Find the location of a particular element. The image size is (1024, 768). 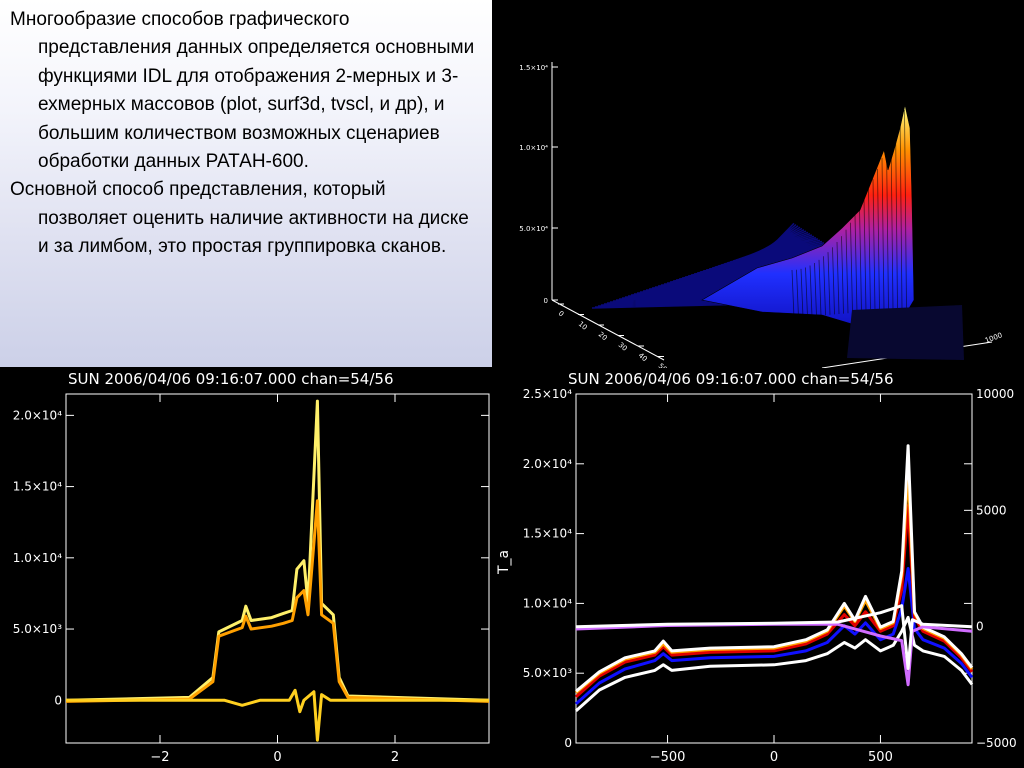

x-tick-label: 2 is located at coordinates (395, 757).